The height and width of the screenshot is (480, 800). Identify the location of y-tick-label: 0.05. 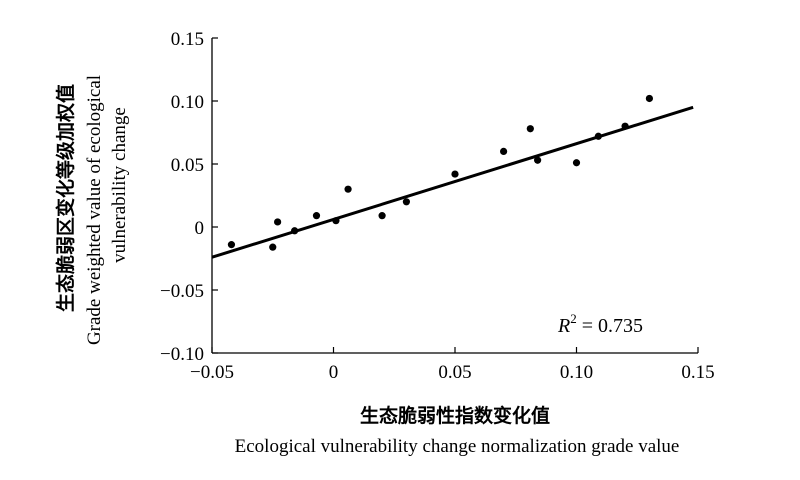
(187, 165).